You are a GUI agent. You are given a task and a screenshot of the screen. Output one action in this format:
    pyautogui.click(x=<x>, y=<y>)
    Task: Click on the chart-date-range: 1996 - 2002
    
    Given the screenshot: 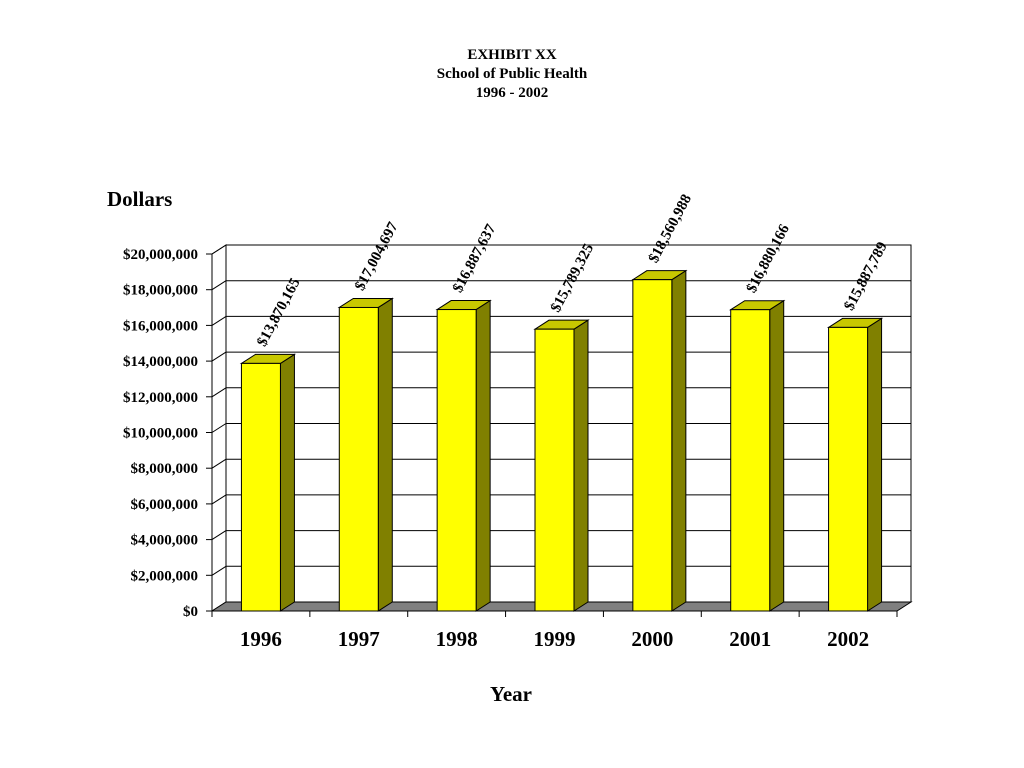 What is the action you would take?
    pyautogui.click(x=512, y=93)
    